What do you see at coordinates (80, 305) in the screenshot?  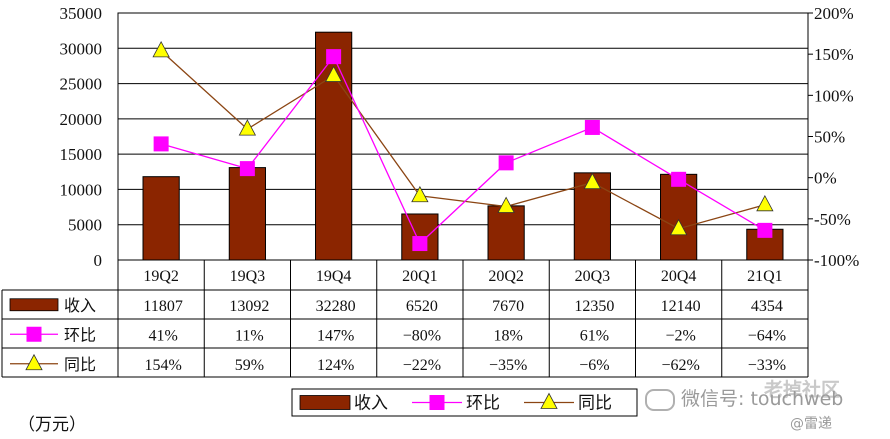 I see `row-label: 收入` at bounding box center [80, 305].